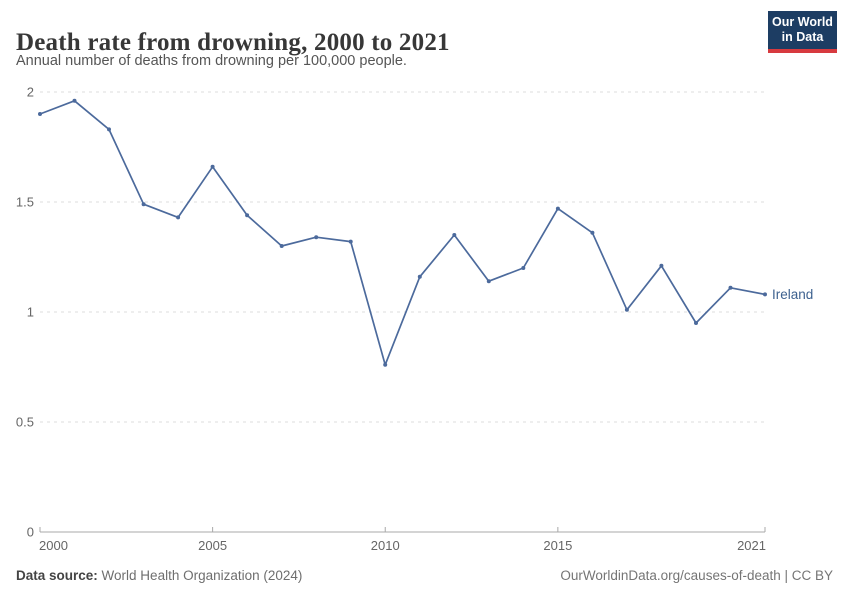 The width and height of the screenshot is (850, 600). I want to click on x-tick-label: 2021, so click(751, 545).